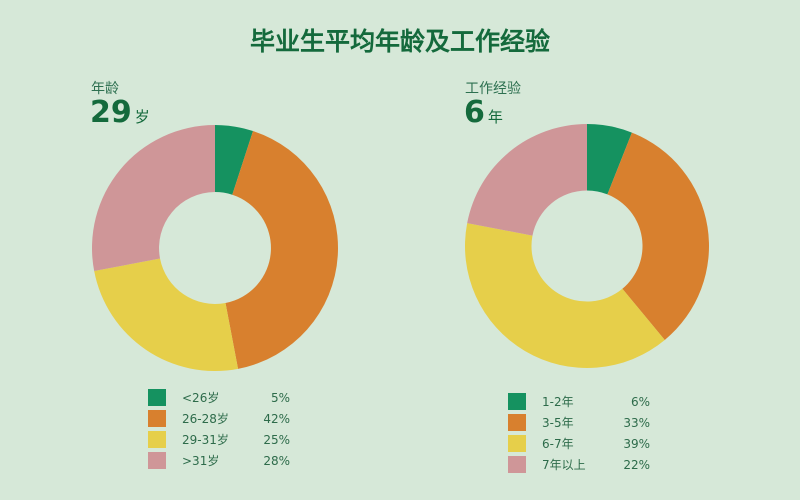 The height and width of the screenshot is (500, 800). Describe the element at coordinates (276, 460) in the screenshot. I see `legend-value: 28%` at that location.